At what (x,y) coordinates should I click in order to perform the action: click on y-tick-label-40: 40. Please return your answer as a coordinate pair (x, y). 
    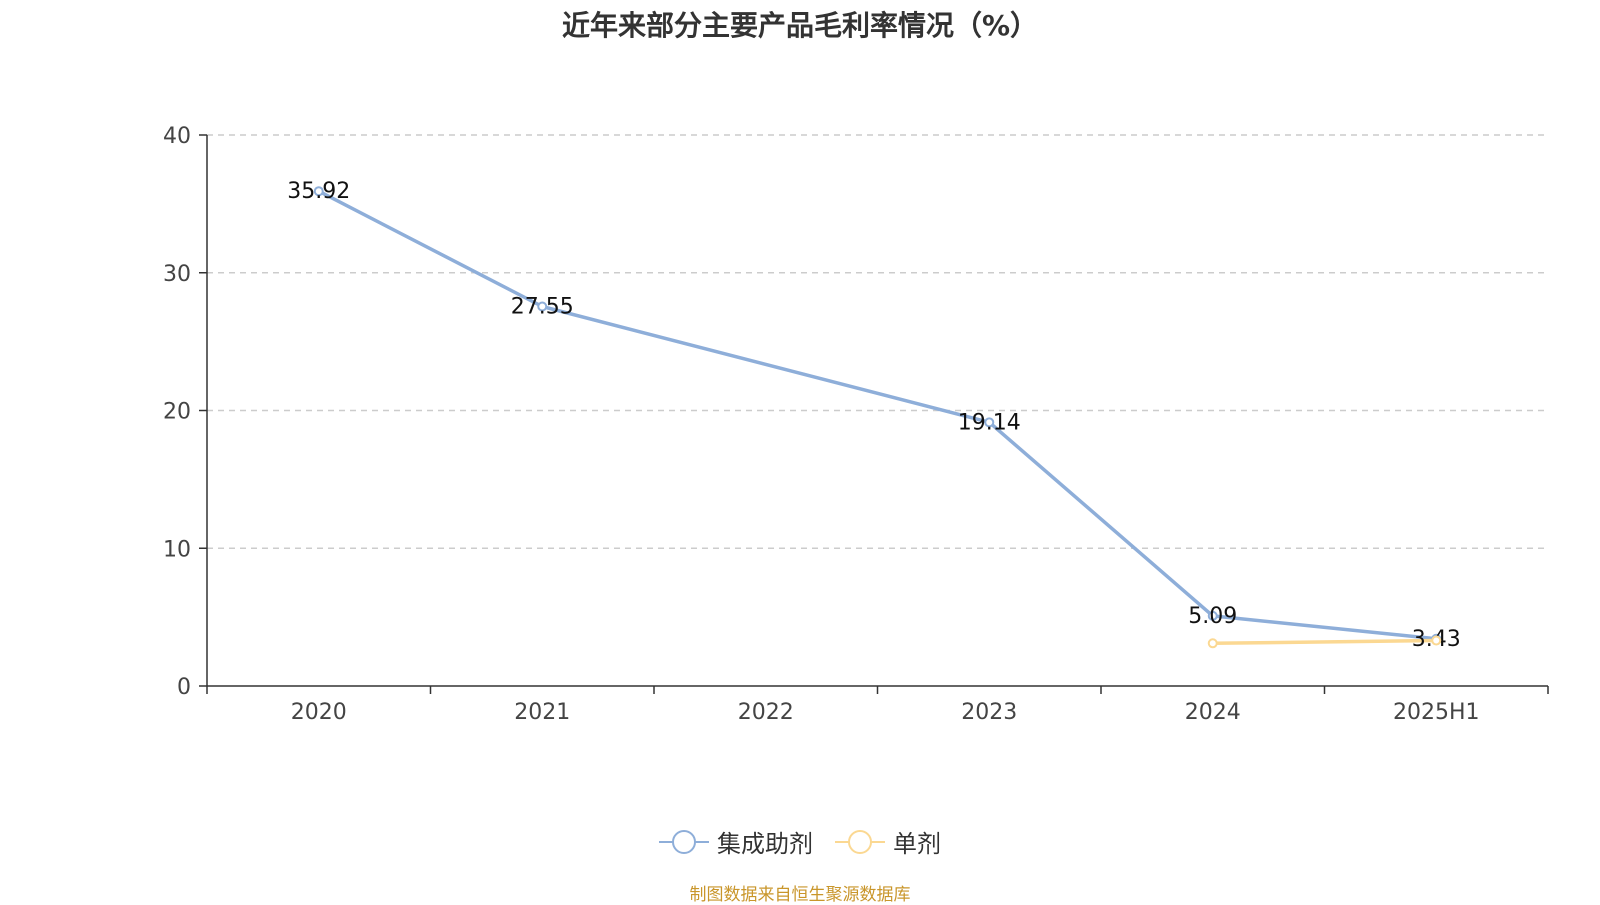
    Looking at the image, I should click on (177, 136).